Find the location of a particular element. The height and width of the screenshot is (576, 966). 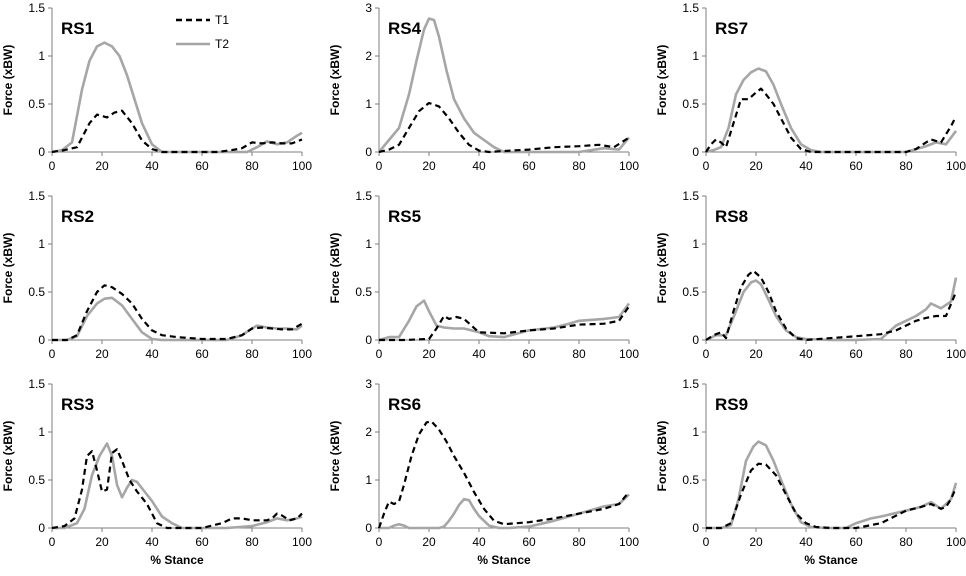

panel-title: RS7 is located at coordinates (731, 28).